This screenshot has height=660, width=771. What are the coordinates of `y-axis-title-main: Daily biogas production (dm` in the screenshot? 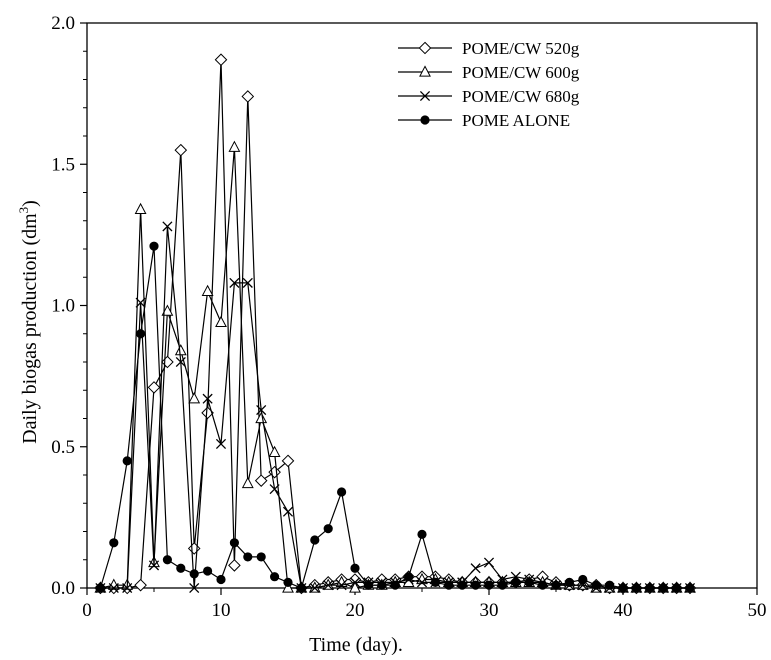 It's located at (30, 328).